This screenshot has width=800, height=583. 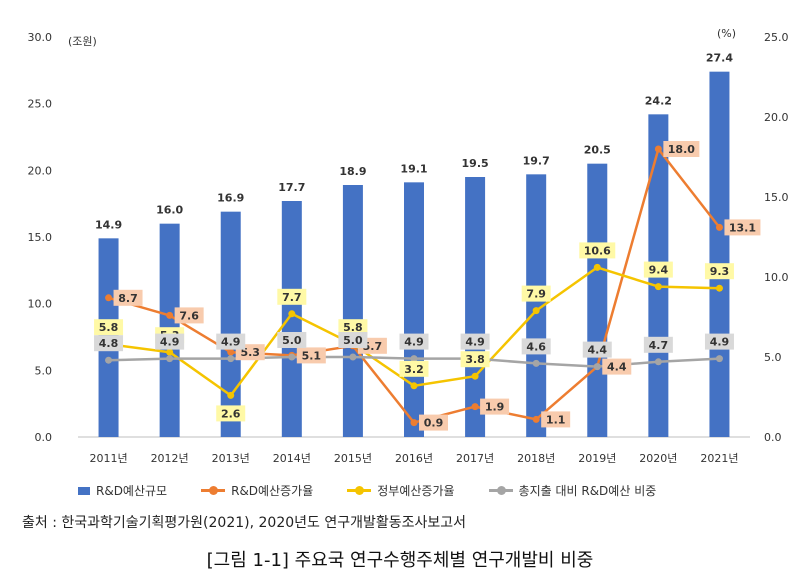 I want to click on line-data-label: 5.3, so click(x=250, y=352).